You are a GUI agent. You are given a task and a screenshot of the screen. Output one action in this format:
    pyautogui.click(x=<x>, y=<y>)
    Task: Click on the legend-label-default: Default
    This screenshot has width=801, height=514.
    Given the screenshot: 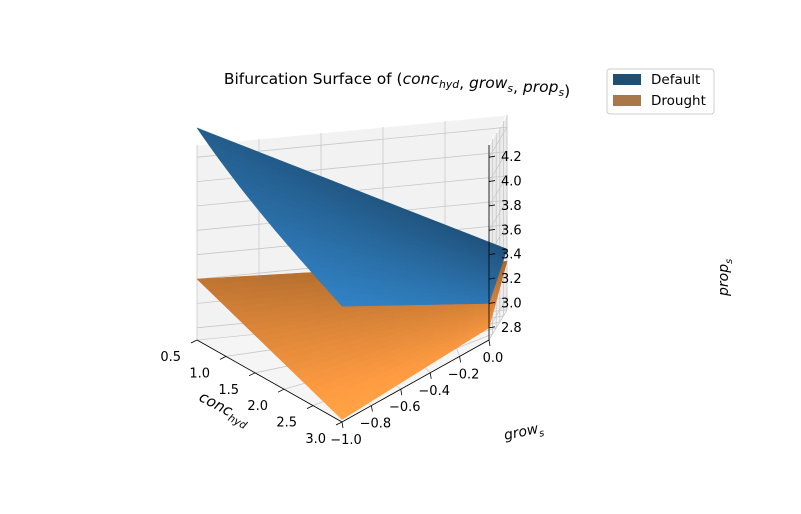 What is the action you would take?
    pyautogui.click(x=675, y=80)
    